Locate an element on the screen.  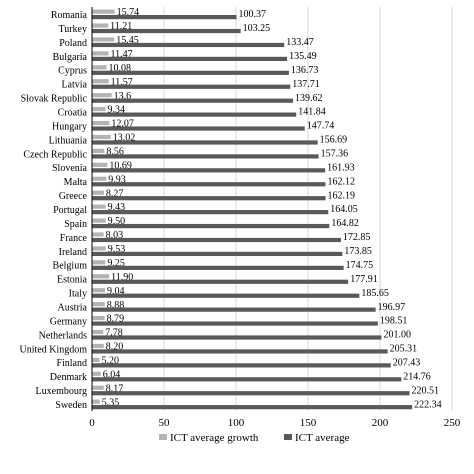
category-label: Germany is located at coordinates (68, 321).